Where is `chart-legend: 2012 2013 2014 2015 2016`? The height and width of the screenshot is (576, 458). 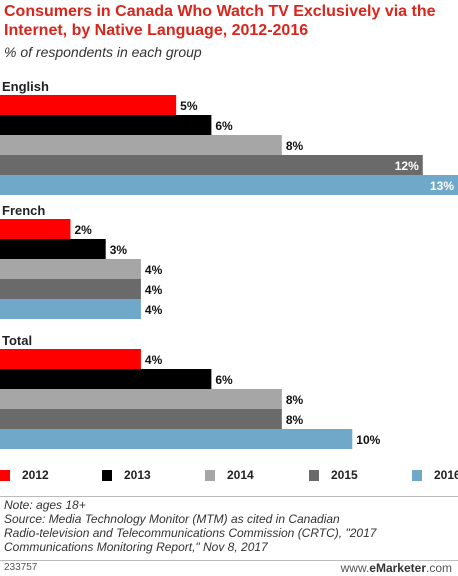 chart-legend: 2012 2013 2014 2015 2016 is located at coordinates (229, 478).